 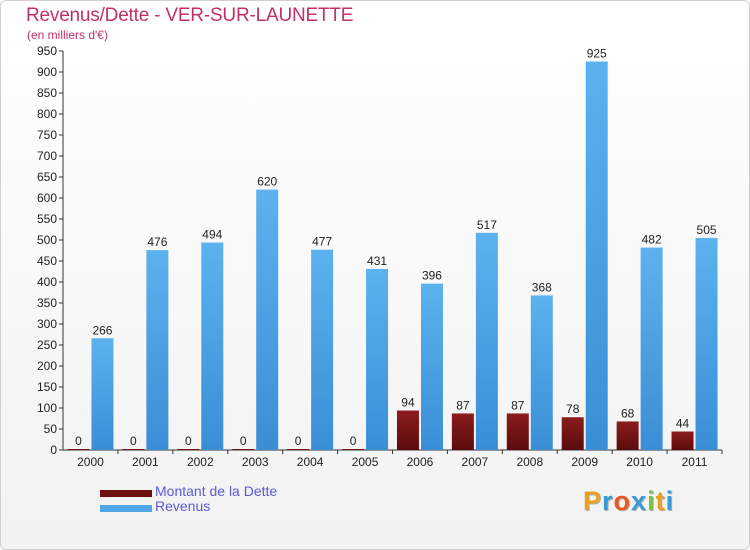 What do you see at coordinates (78, 449) in the screenshot?
I see `bar-dette-2000` at bounding box center [78, 449].